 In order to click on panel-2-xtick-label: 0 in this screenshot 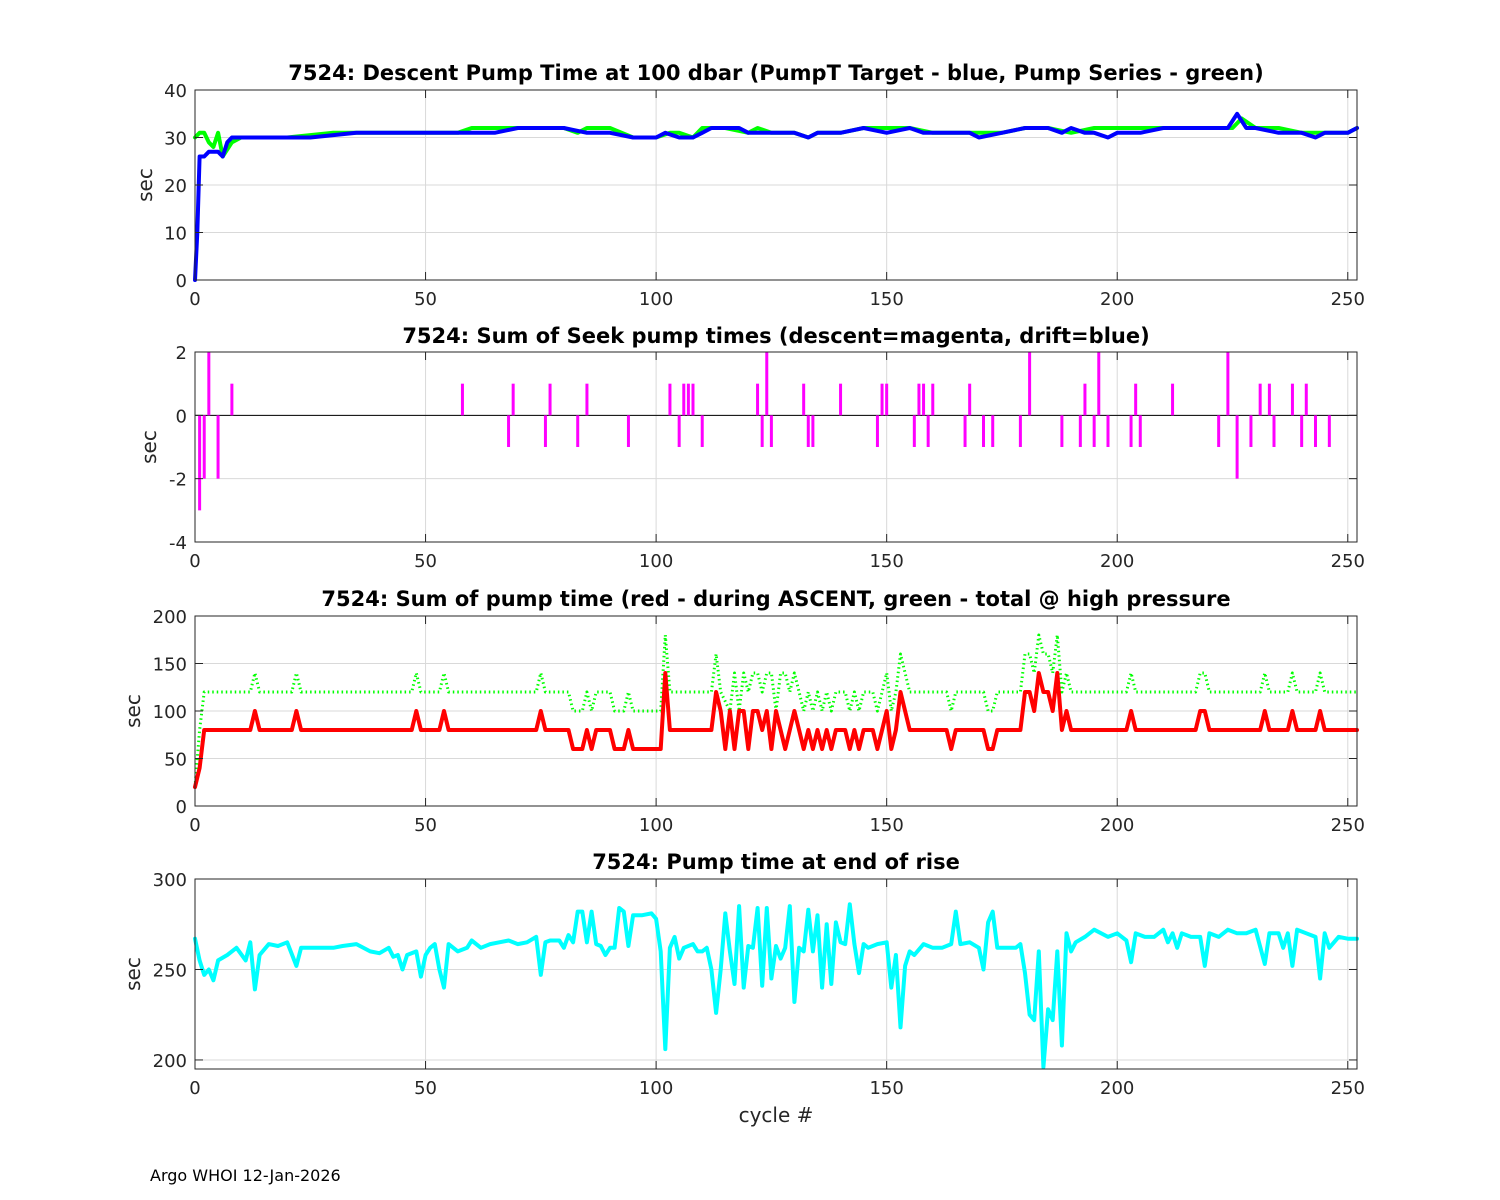, I will do `click(194, 561)`.